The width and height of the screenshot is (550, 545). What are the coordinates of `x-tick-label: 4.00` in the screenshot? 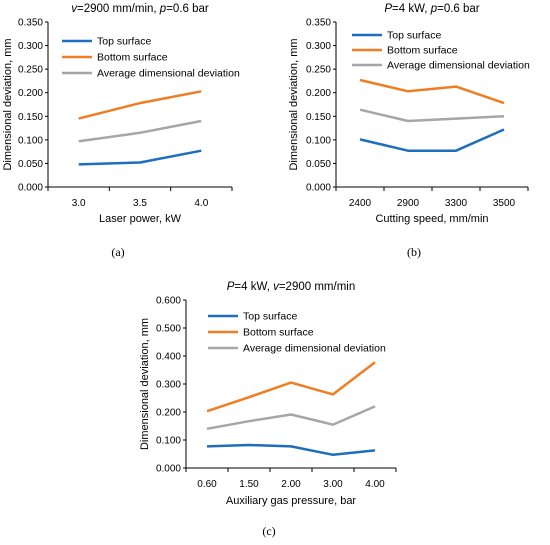 It's located at (375, 484).